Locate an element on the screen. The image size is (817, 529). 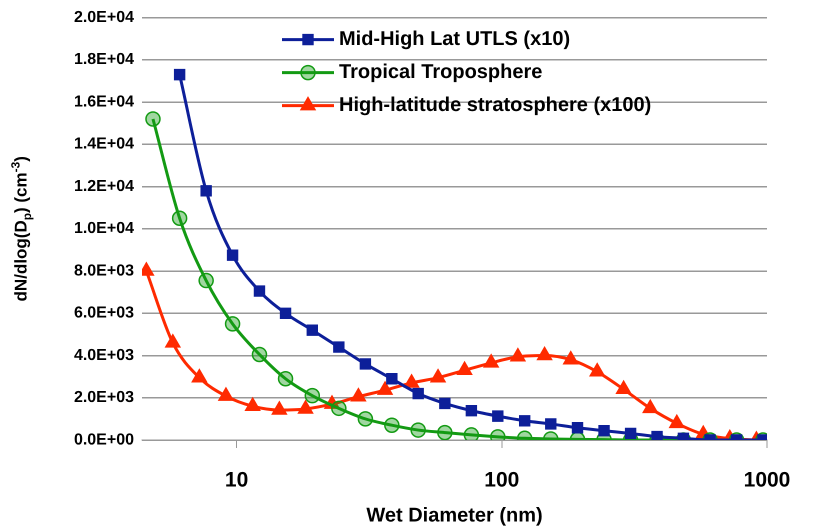
y-tick-label: 8.0E+03 is located at coordinates (104, 271).